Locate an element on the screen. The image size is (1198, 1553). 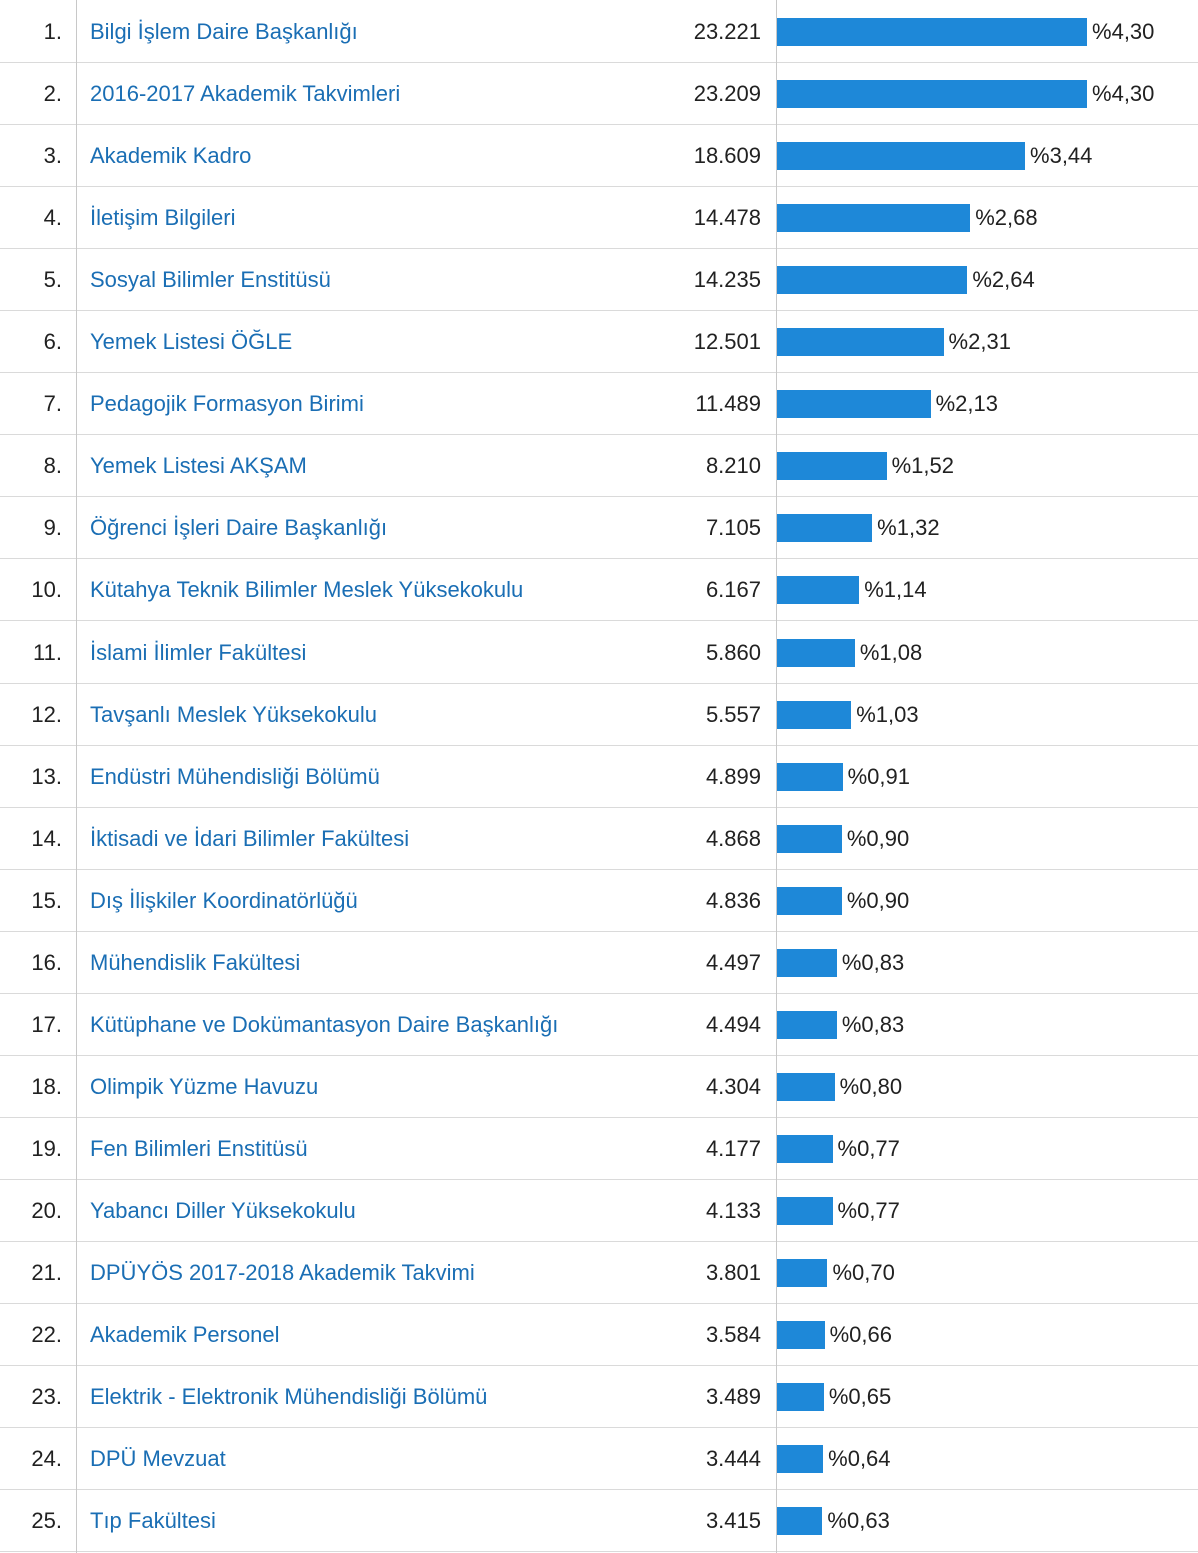
page-title-link: Bilgi İşlem Daire Başkanlığı is located at coordinates (224, 31).